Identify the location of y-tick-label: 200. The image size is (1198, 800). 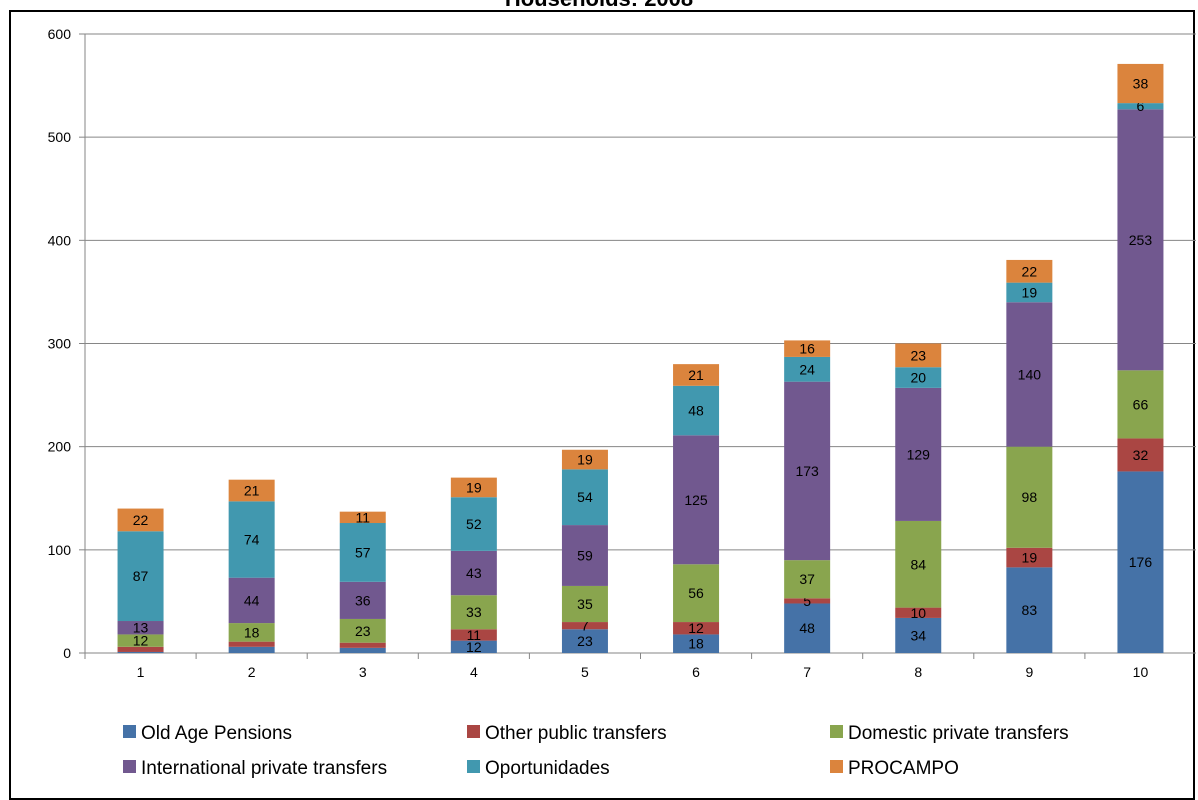
(60, 447).